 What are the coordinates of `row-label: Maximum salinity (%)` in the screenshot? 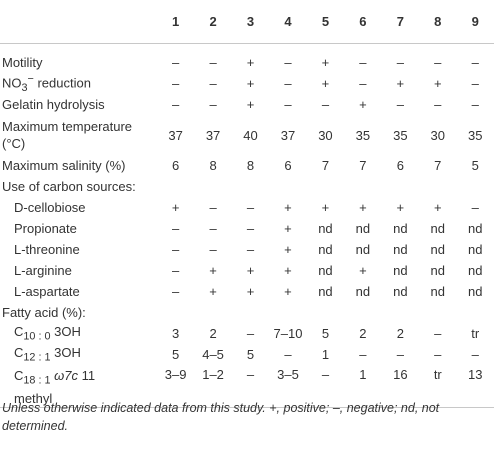 It's located at (64, 165).